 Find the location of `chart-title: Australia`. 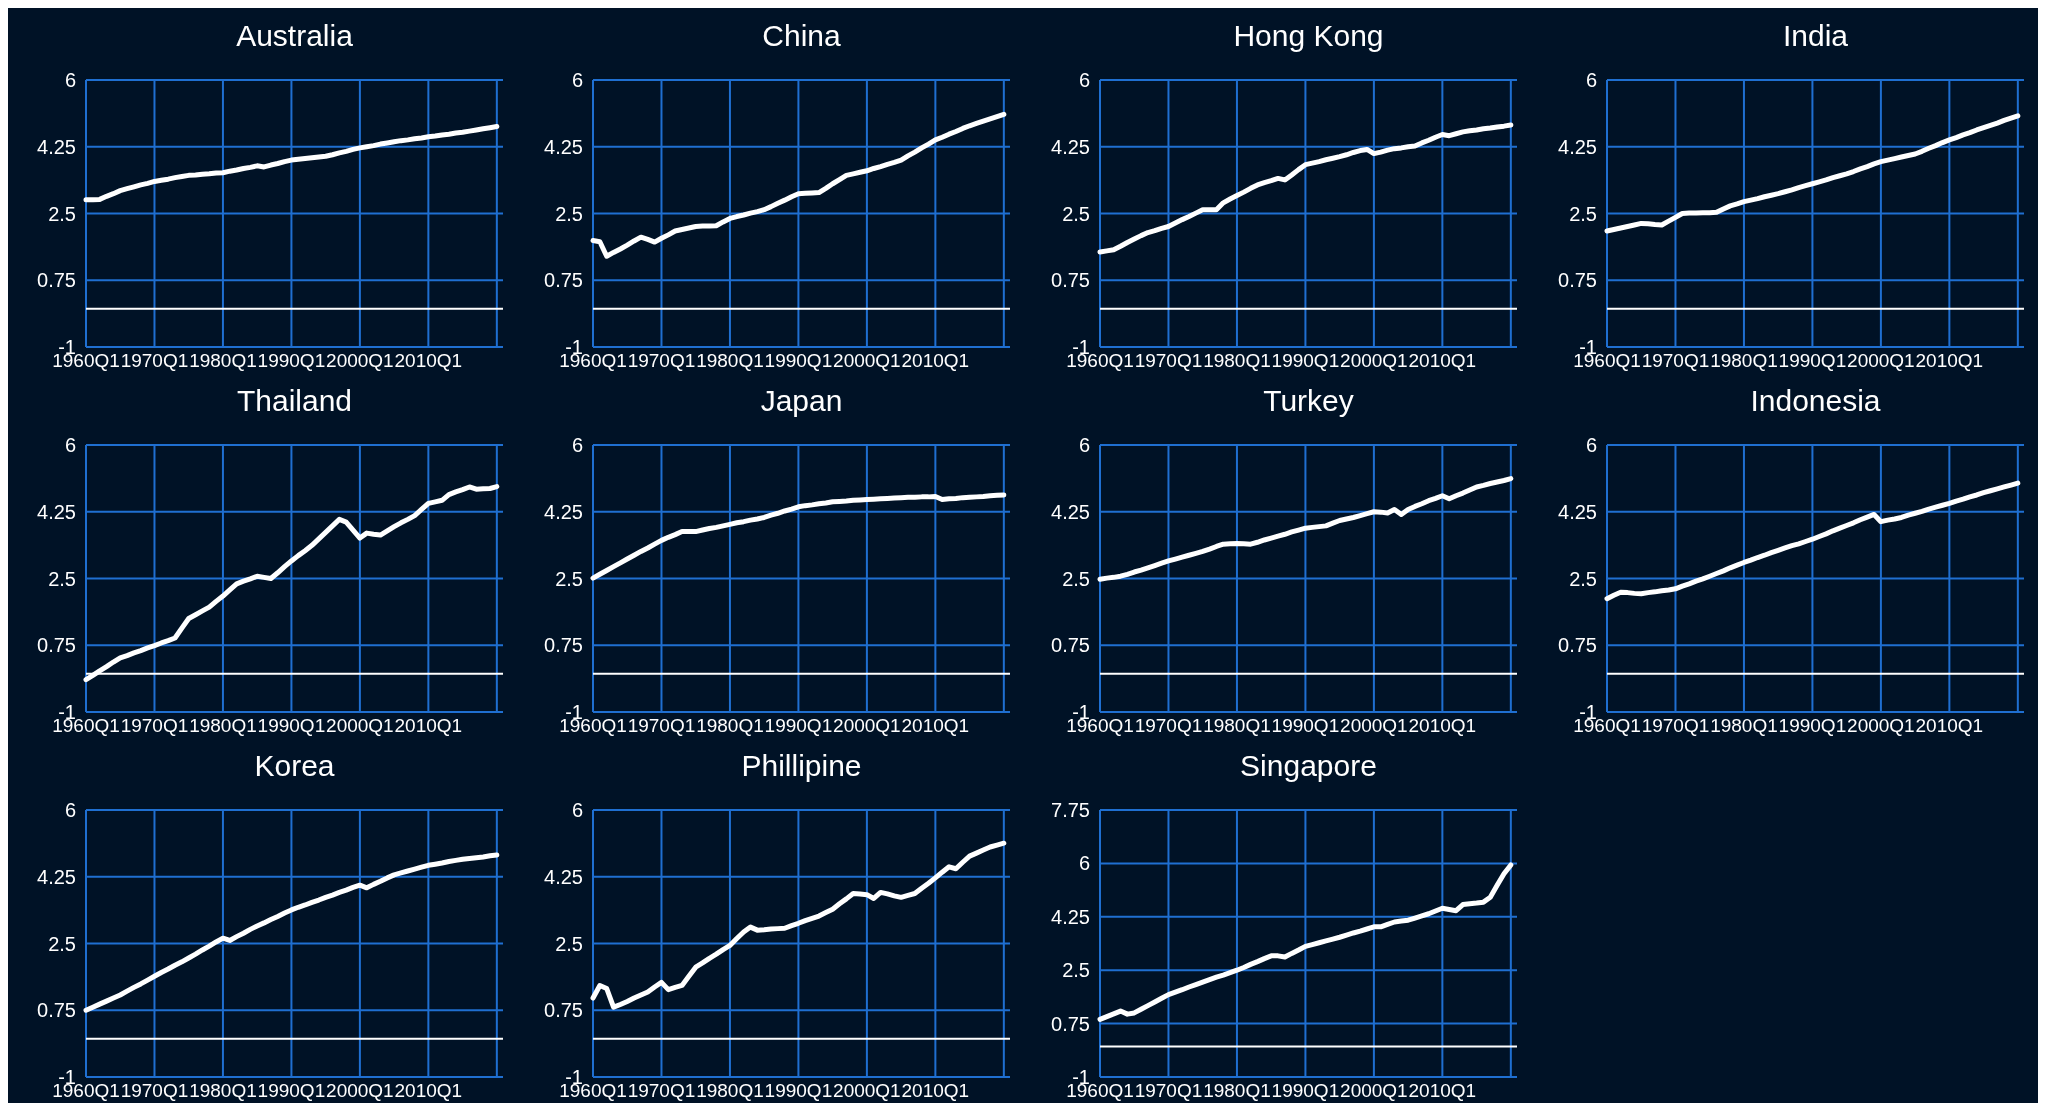

chart-title: Australia is located at coordinates (295, 35).